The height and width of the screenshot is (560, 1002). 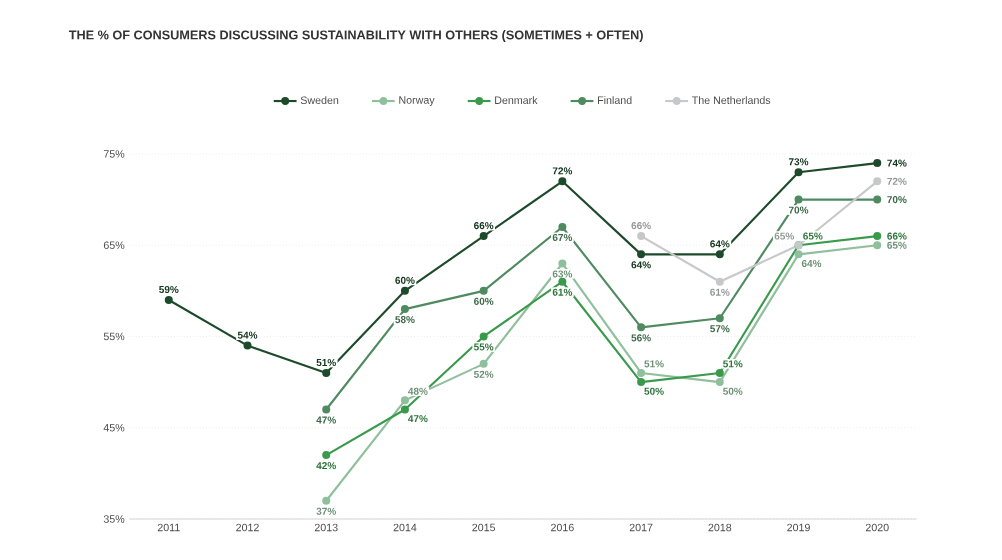 I want to click on data-label: 42%, so click(x=326, y=465).